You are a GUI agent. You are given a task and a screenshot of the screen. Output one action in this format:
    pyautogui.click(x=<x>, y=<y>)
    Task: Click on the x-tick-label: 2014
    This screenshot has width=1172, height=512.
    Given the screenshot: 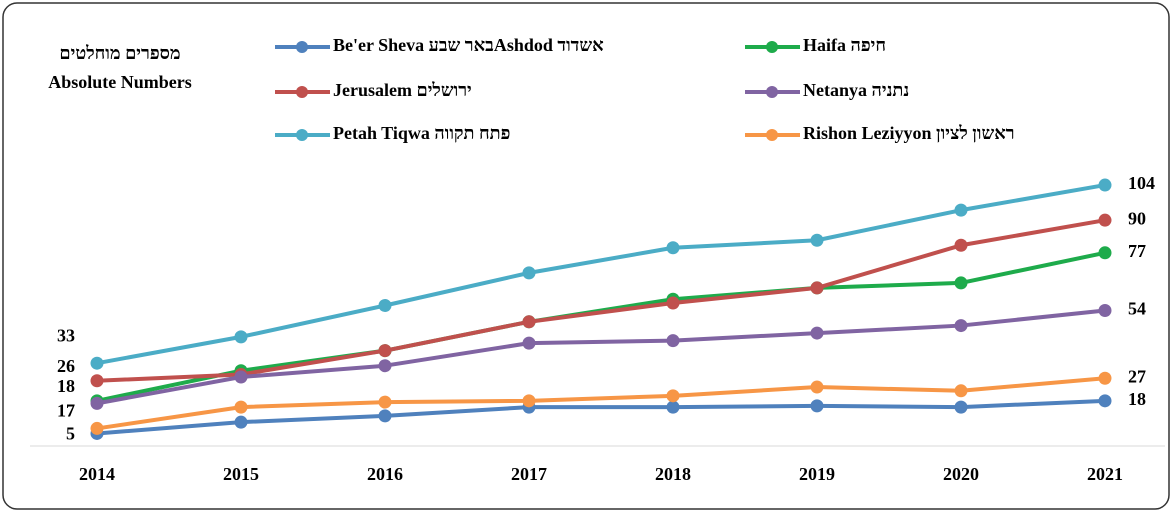 What is the action you would take?
    pyautogui.click(x=97, y=474)
    